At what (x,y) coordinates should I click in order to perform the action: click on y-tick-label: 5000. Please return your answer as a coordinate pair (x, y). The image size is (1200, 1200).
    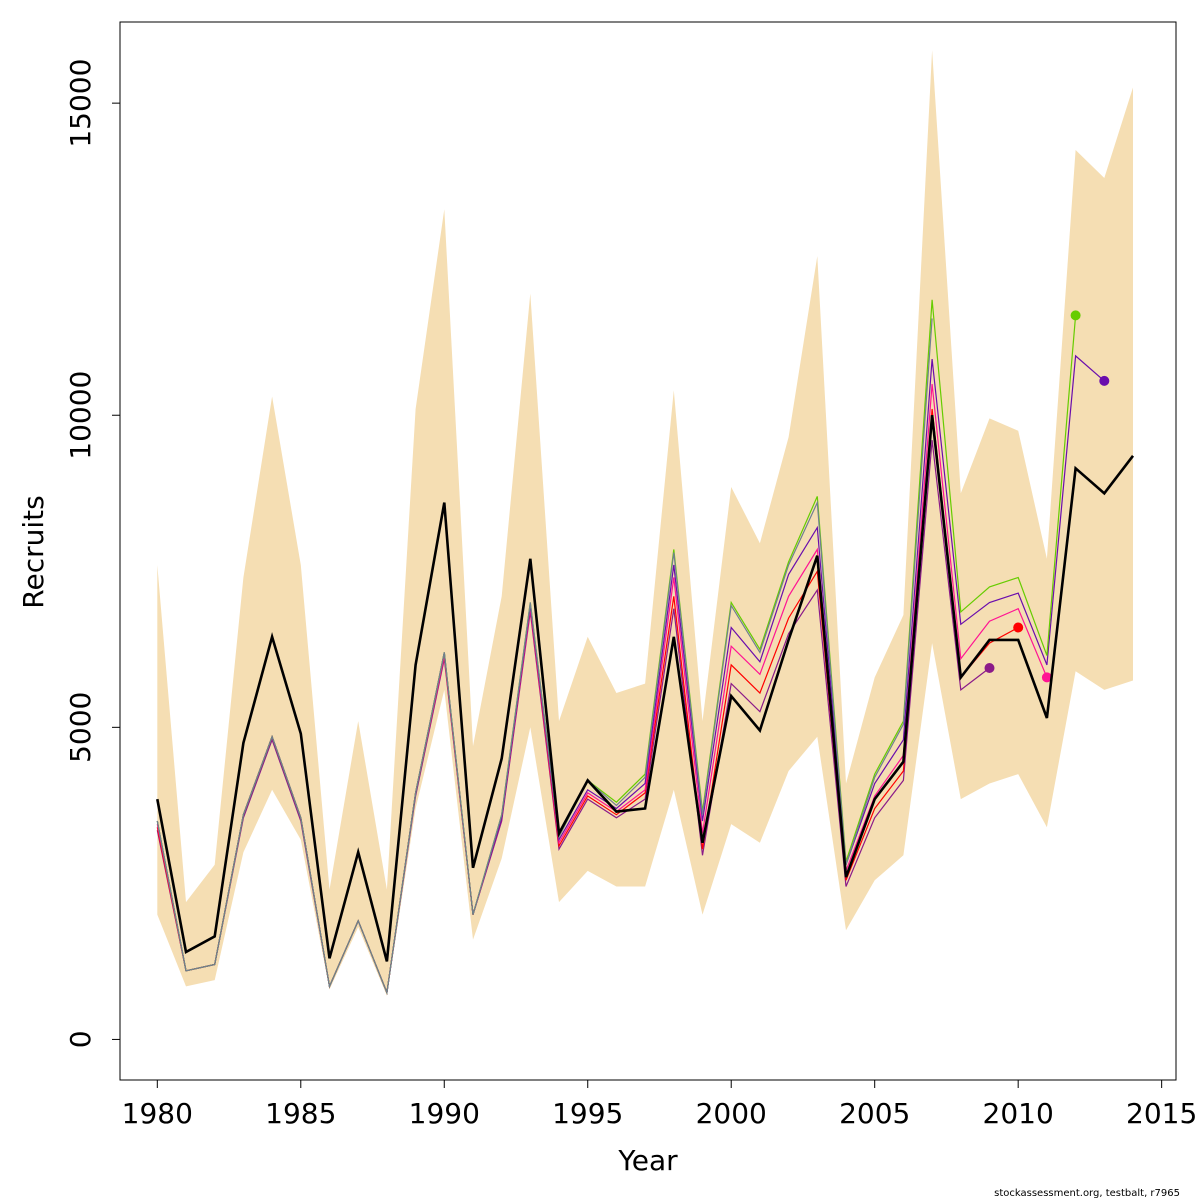
    Looking at the image, I should click on (80, 727).